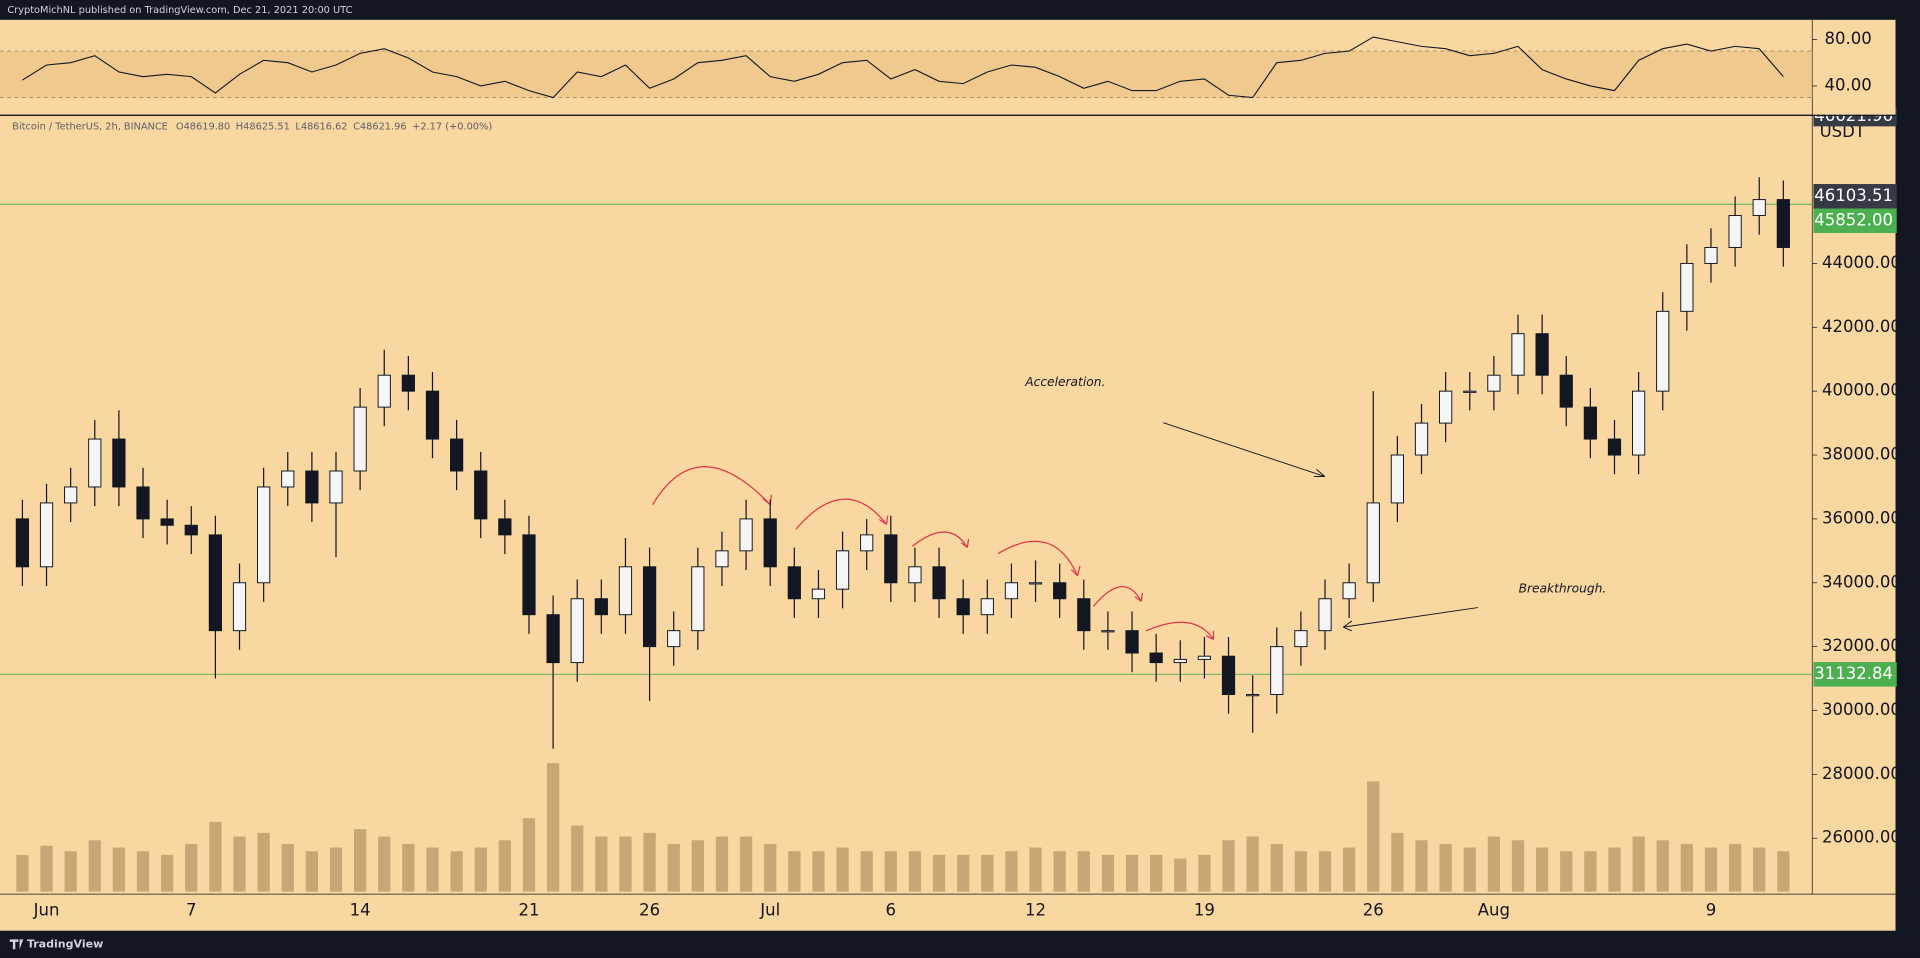 This screenshot has width=1920, height=958. What do you see at coordinates (1244, 450) in the screenshot?
I see `arrow` at bounding box center [1244, 450].